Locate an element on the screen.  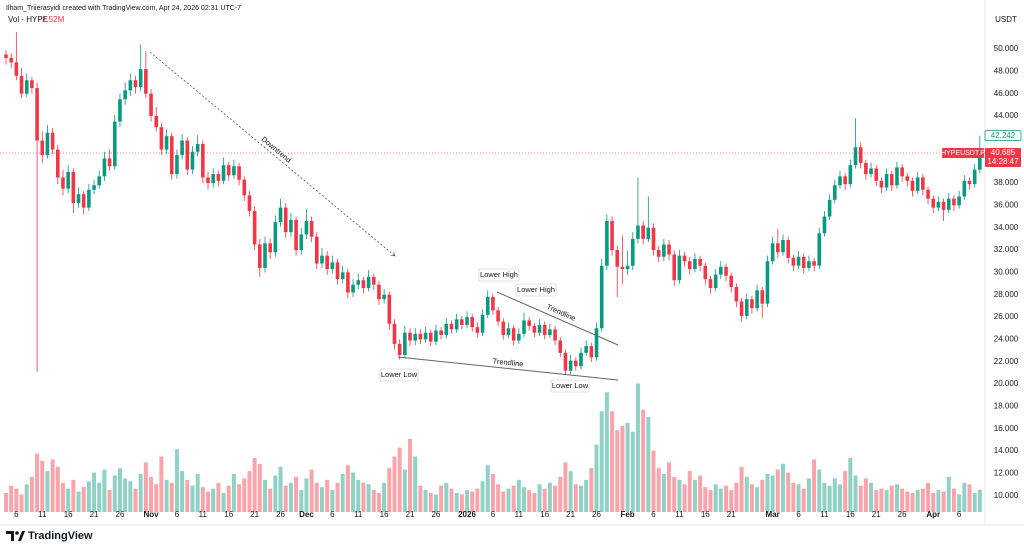
y-tick-label: 14.000 is located at coordinates (1006, 450).